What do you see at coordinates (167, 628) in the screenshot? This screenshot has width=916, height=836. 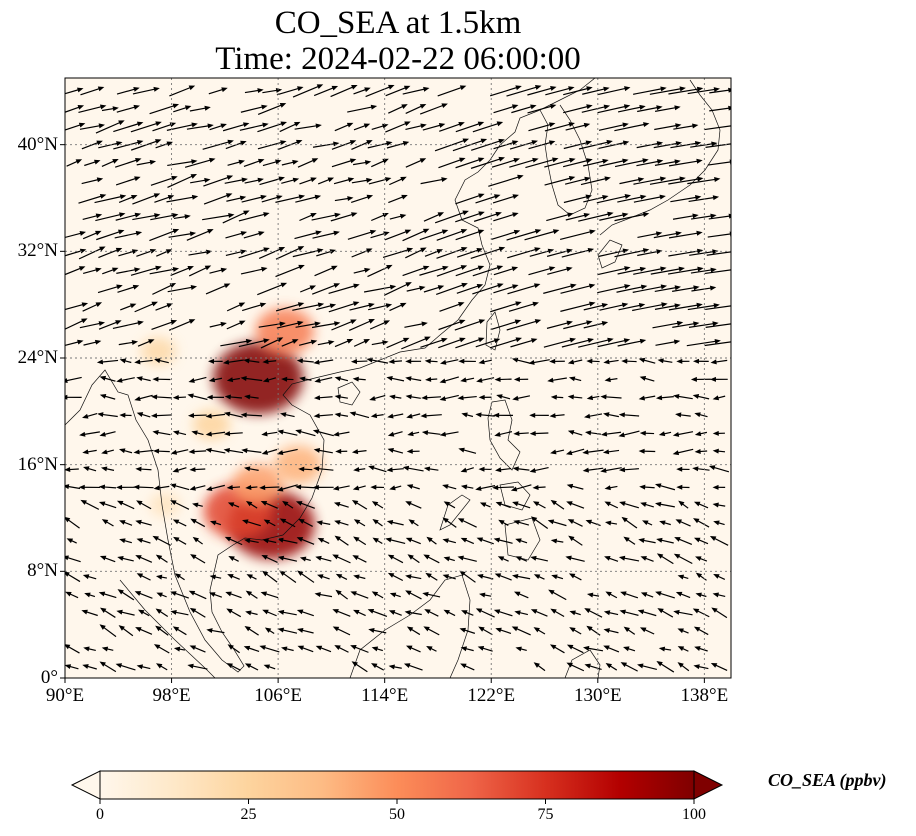 I see `coastline-sumatra` at bounding box center [167, 628].